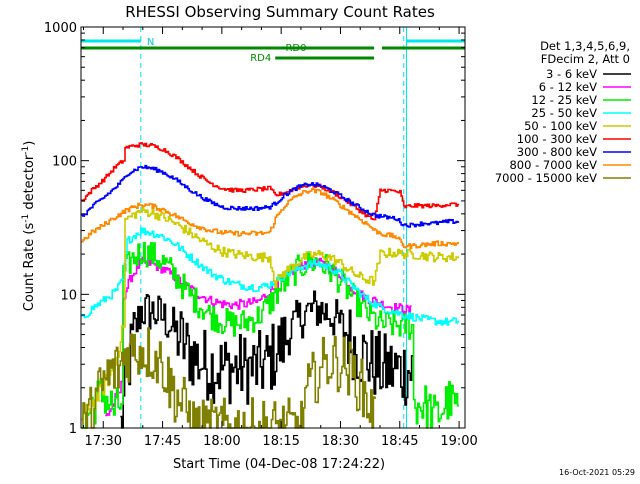 The height and width of the screenshot is (484, 640). I want to click on x-axis-label: Start Time (04-Dec-08 17:24:22), so click(279, 464).